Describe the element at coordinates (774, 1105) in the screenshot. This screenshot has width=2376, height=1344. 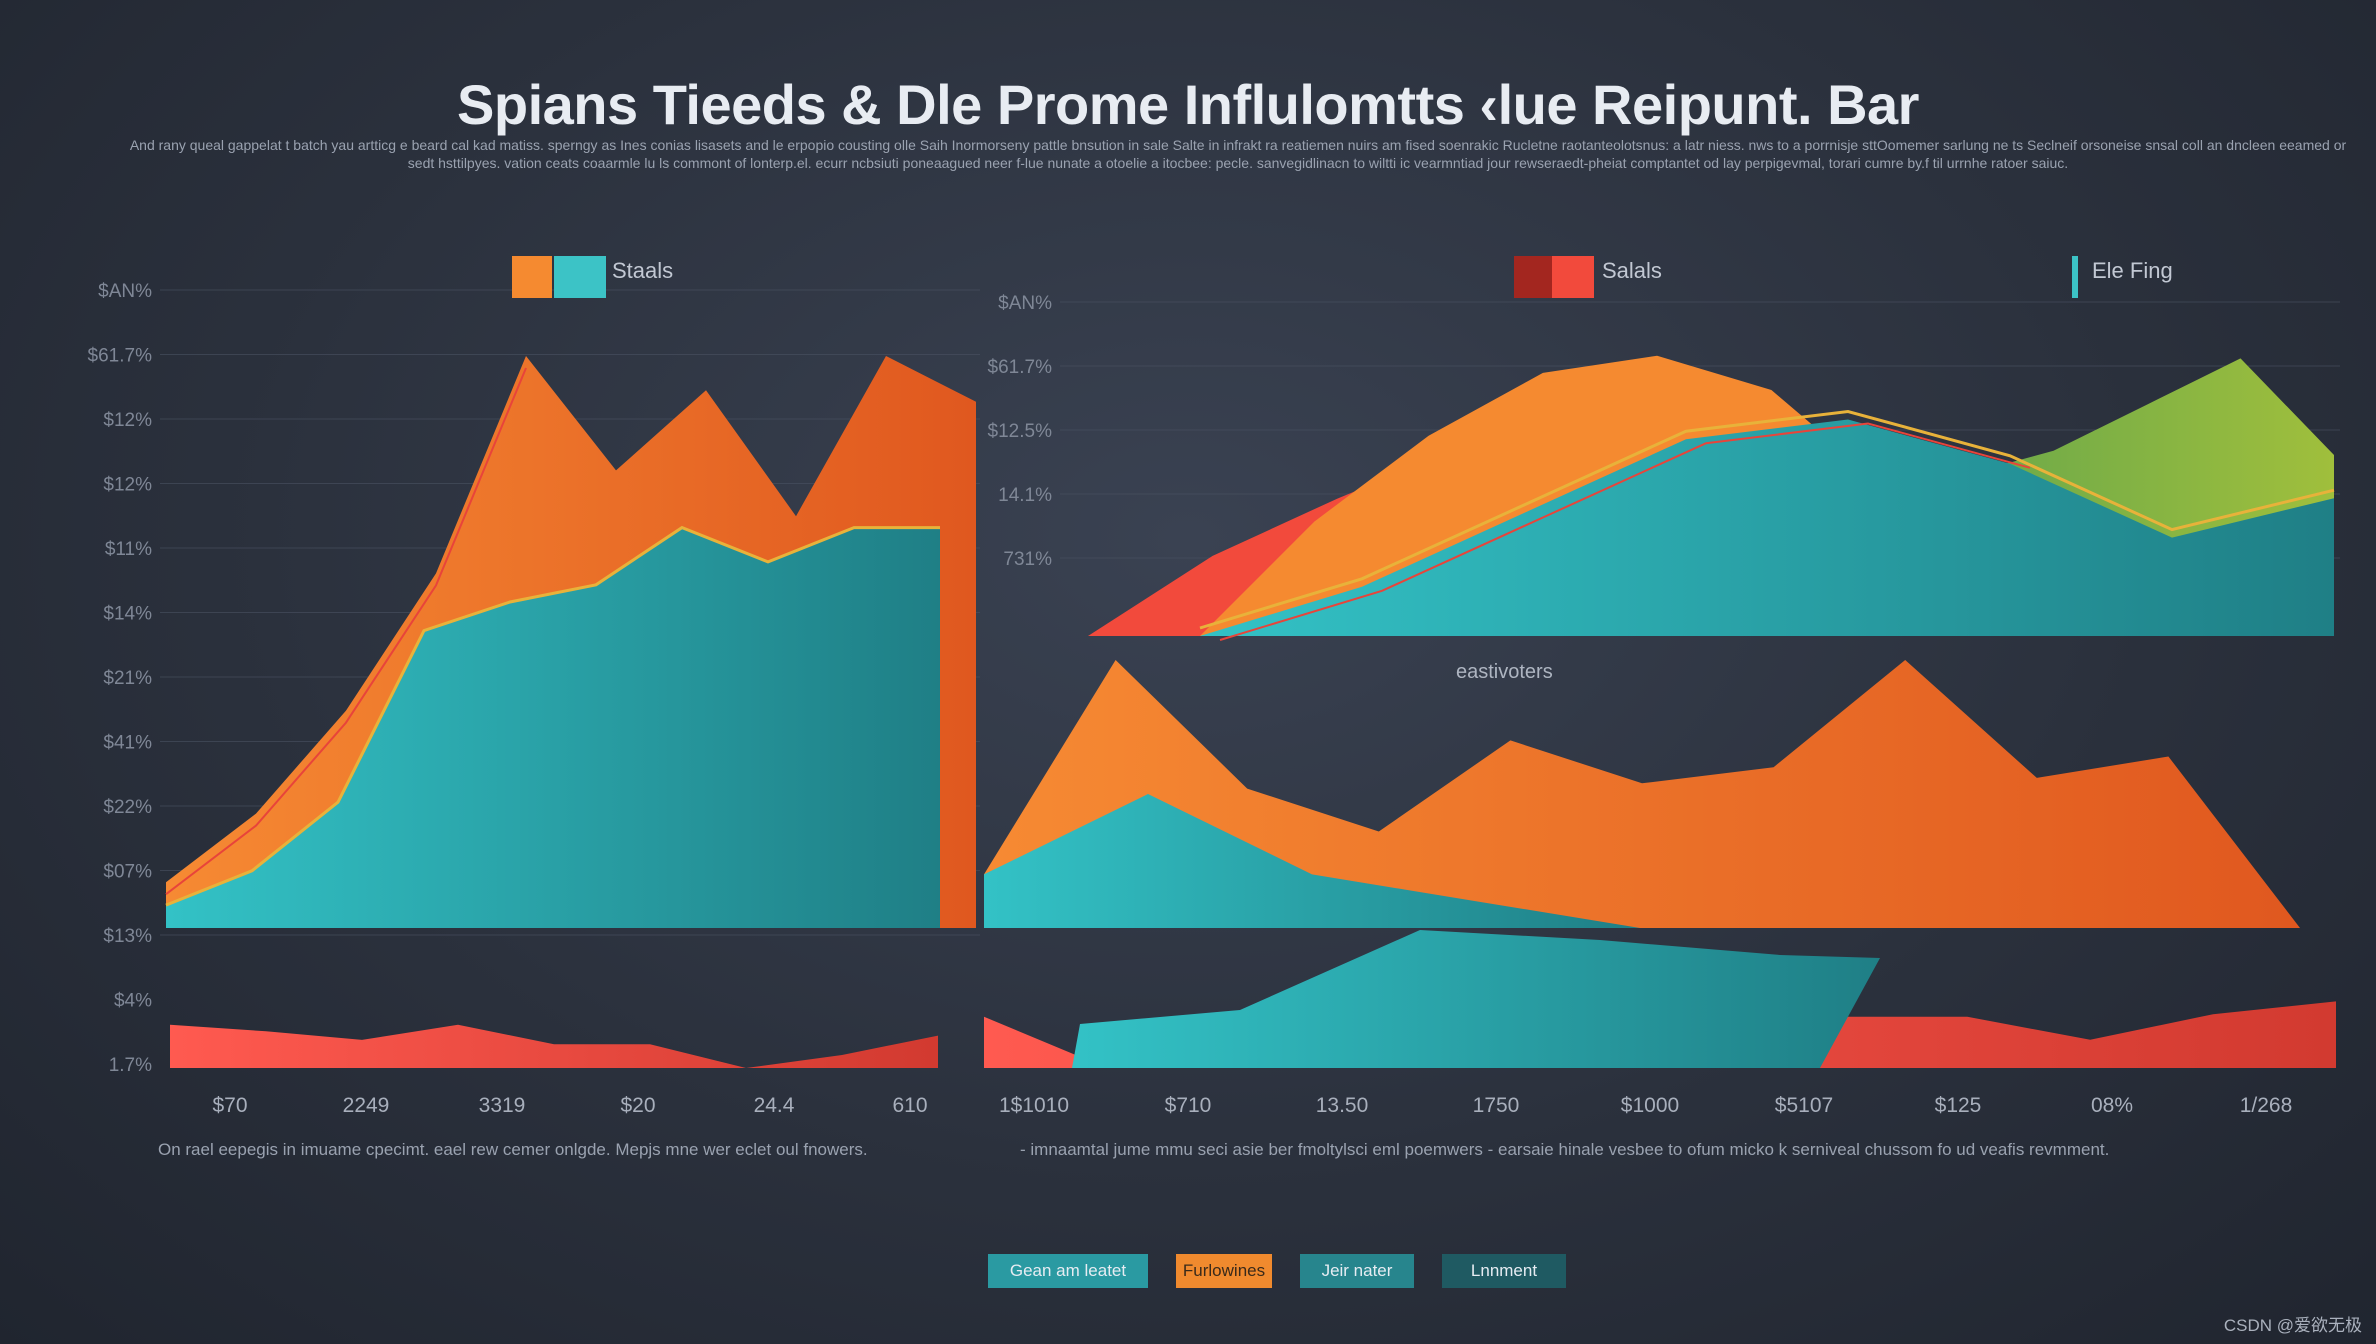
I see `left-xtick-4: 24.4` at that location.